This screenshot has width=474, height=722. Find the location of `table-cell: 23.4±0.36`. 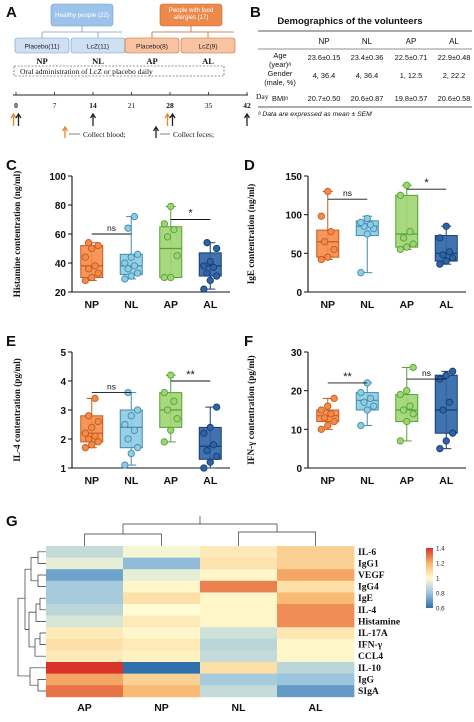

table-cell: 23.4±0.36 is located at coordinates (367, 57).